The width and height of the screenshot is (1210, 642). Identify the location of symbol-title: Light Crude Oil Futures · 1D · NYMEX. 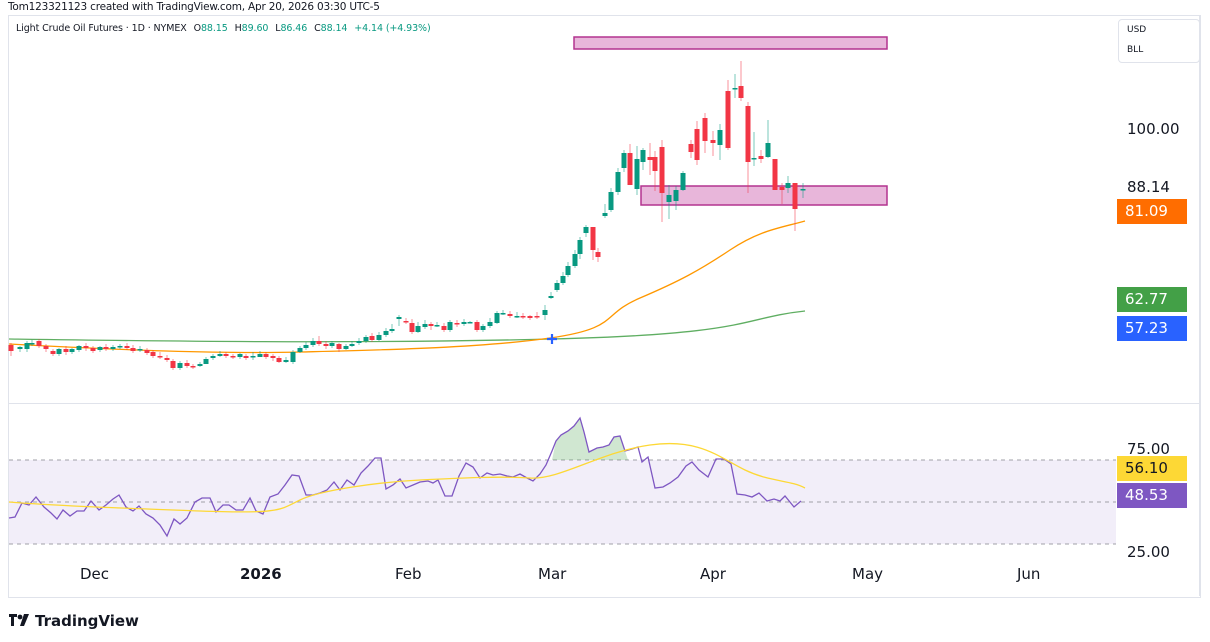
(101, 28).